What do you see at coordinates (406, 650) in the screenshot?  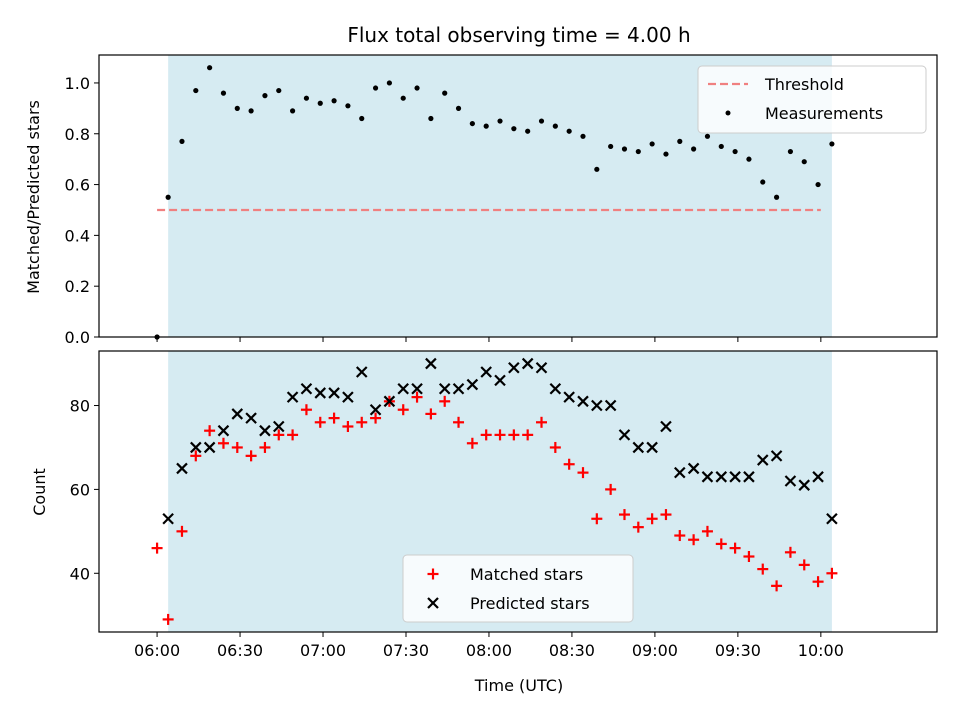 I see `count-x-tick-label: 07:30` at bounding box center [406, 650].